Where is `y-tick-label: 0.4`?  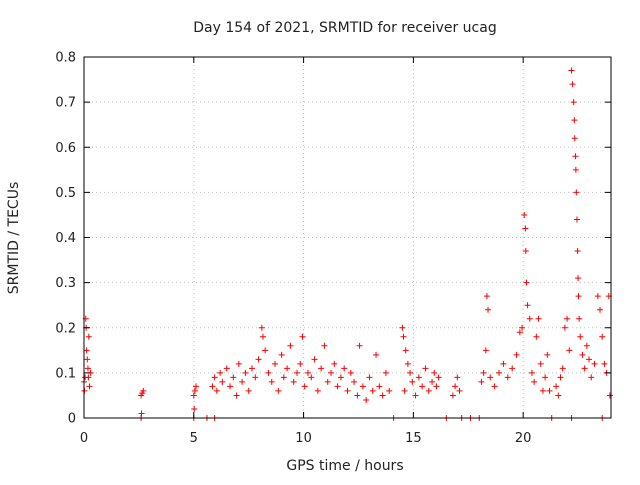
y-tick-label: 0.4 is located at coordinates (65, 238).